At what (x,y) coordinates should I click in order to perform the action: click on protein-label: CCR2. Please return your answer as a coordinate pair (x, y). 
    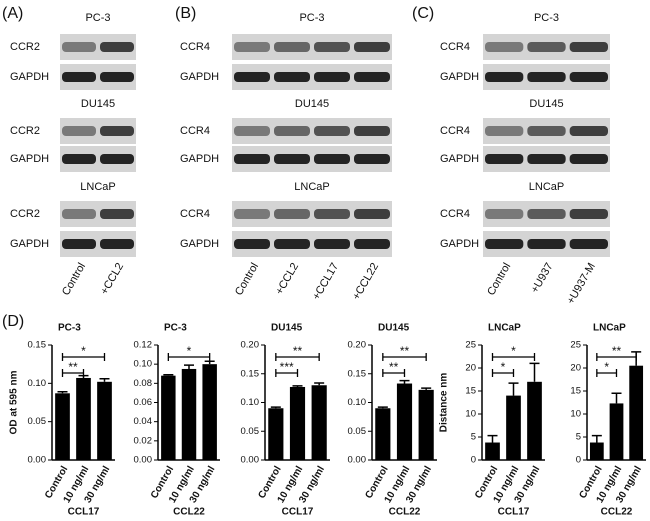
    Looking at the image, I should click on (25, 214).